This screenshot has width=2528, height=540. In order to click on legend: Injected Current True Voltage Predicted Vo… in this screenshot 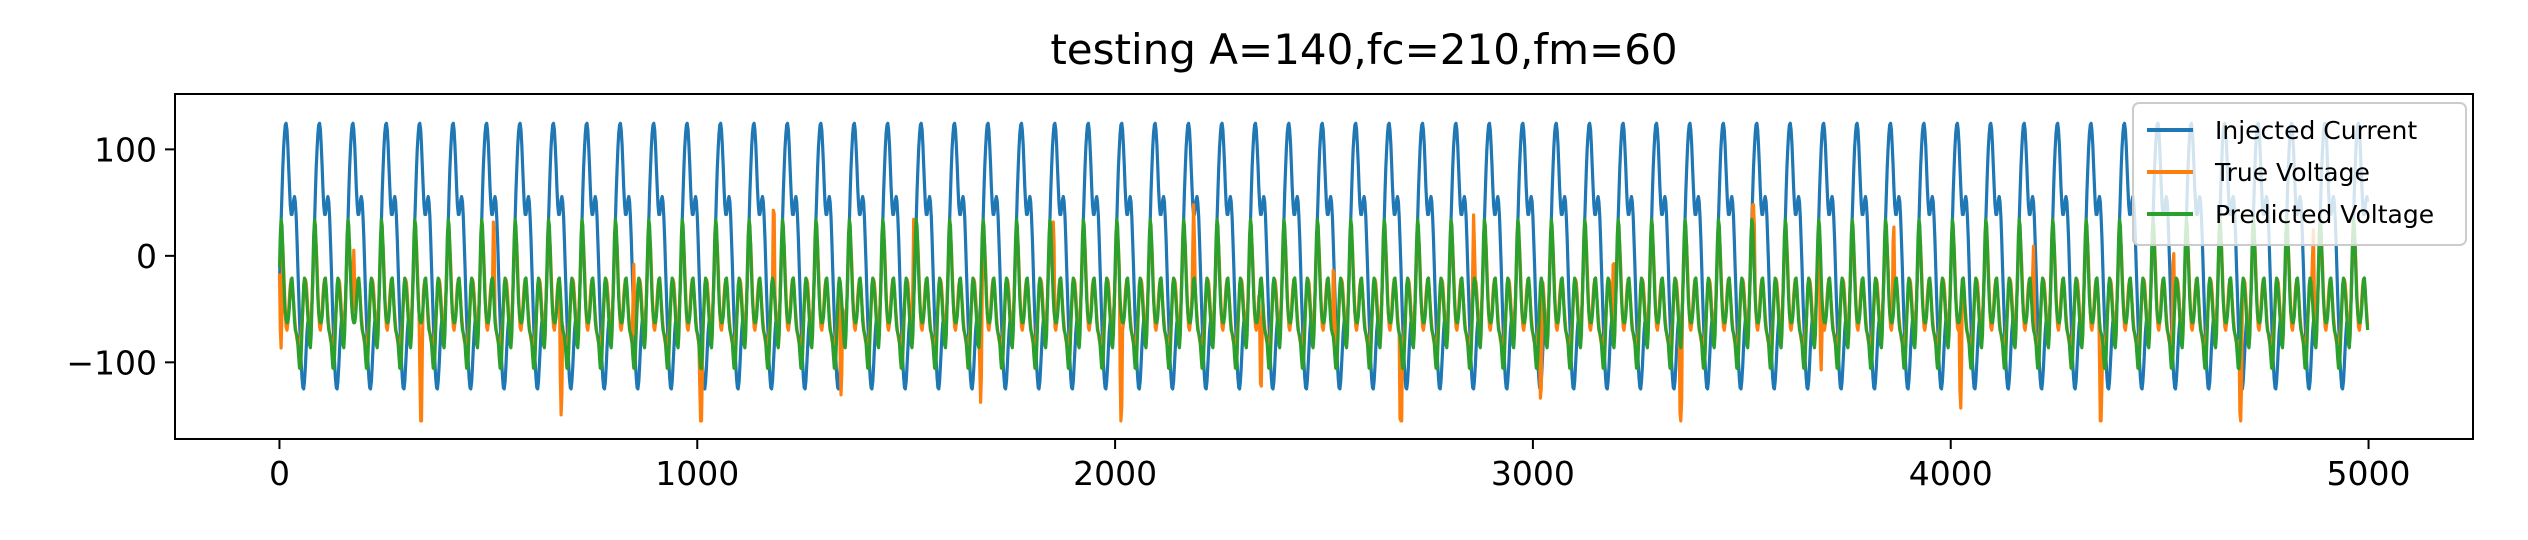, I will do `click(2299, 174)`.